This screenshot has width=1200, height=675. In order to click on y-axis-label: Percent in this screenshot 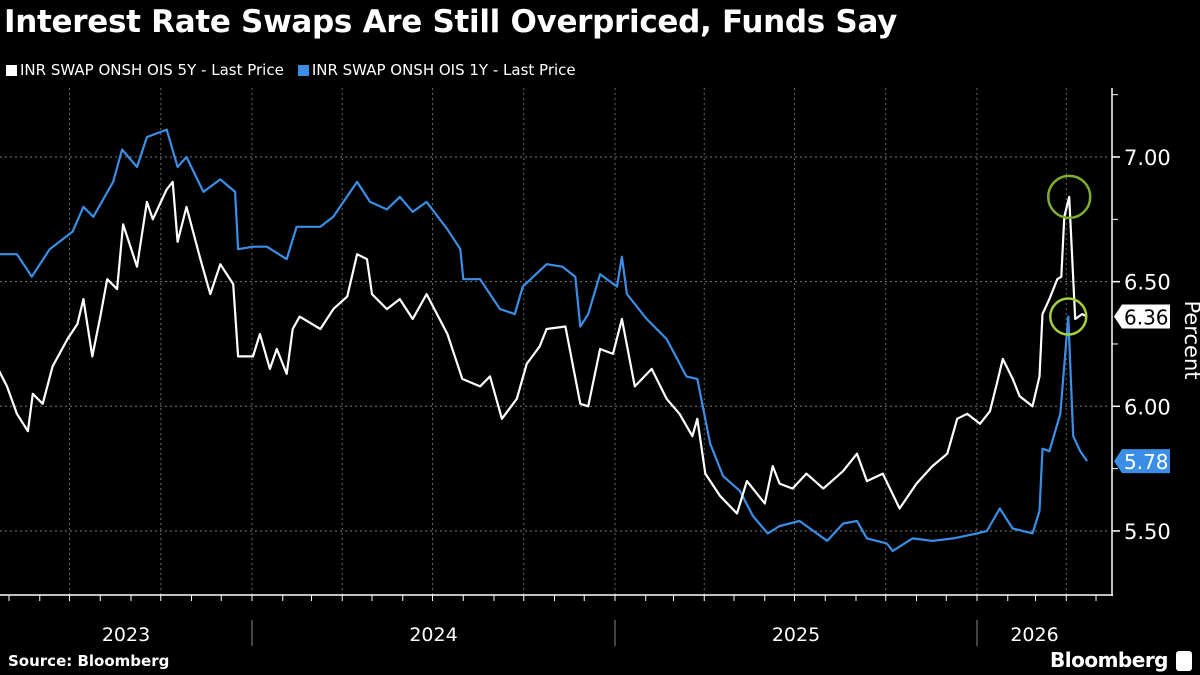, I will do `click(1190, 340)`.